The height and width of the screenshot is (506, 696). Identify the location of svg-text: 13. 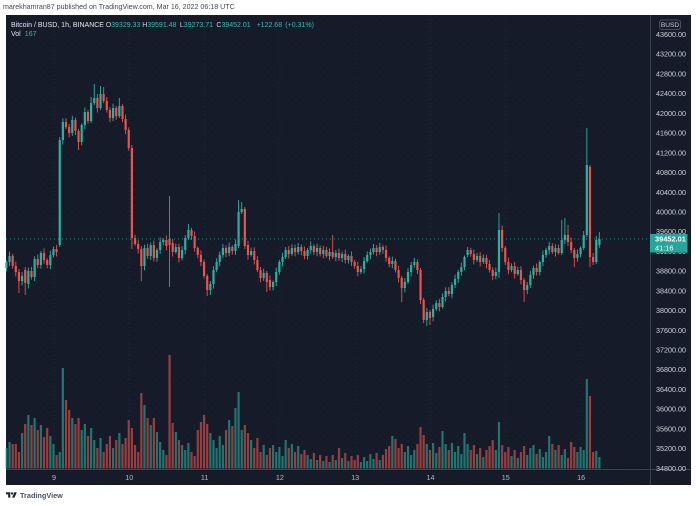
(355, 477).